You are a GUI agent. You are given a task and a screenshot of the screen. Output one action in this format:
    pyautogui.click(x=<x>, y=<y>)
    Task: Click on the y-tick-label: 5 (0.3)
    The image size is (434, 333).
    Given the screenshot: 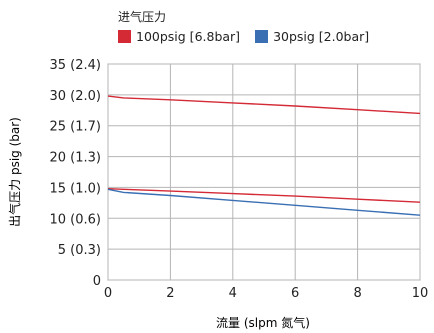 What is the action you would take?
    pyautogui.click(x=79, y=250)
    